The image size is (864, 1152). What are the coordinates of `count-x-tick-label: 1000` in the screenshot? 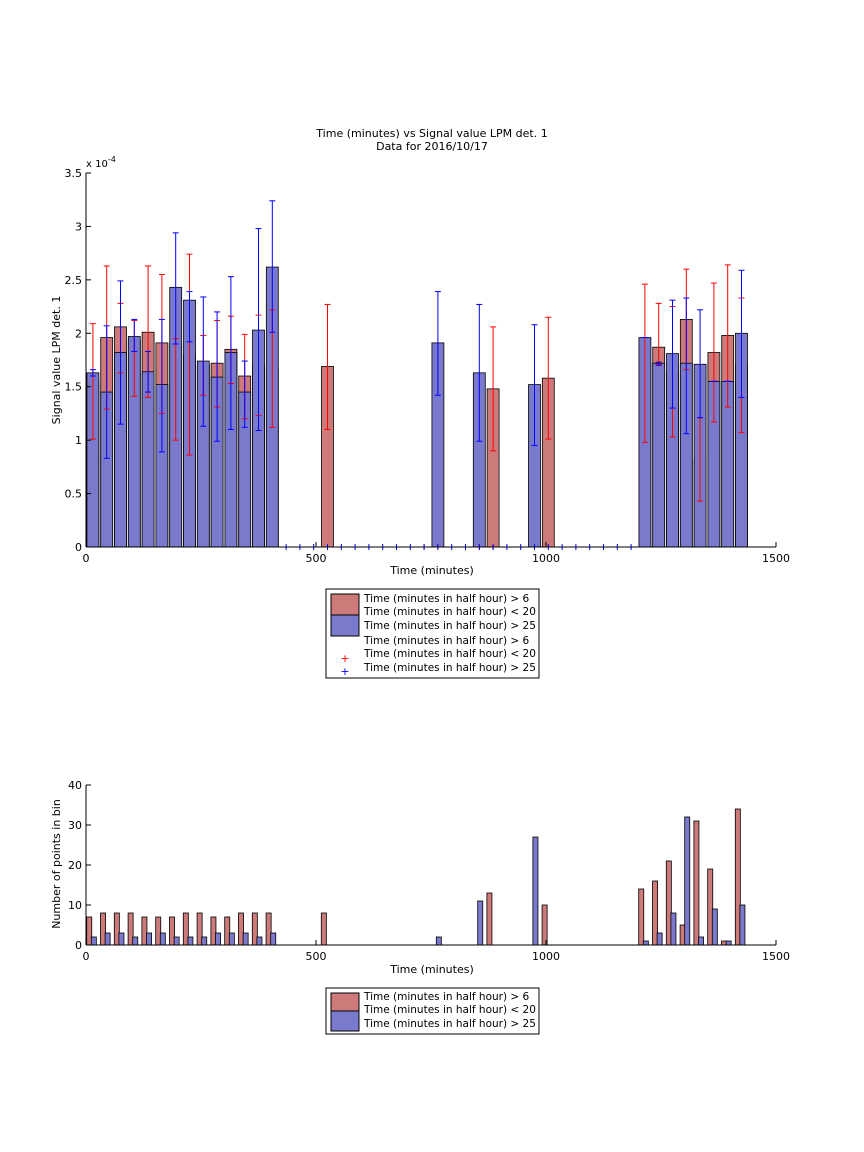 It's located at (546, 956).